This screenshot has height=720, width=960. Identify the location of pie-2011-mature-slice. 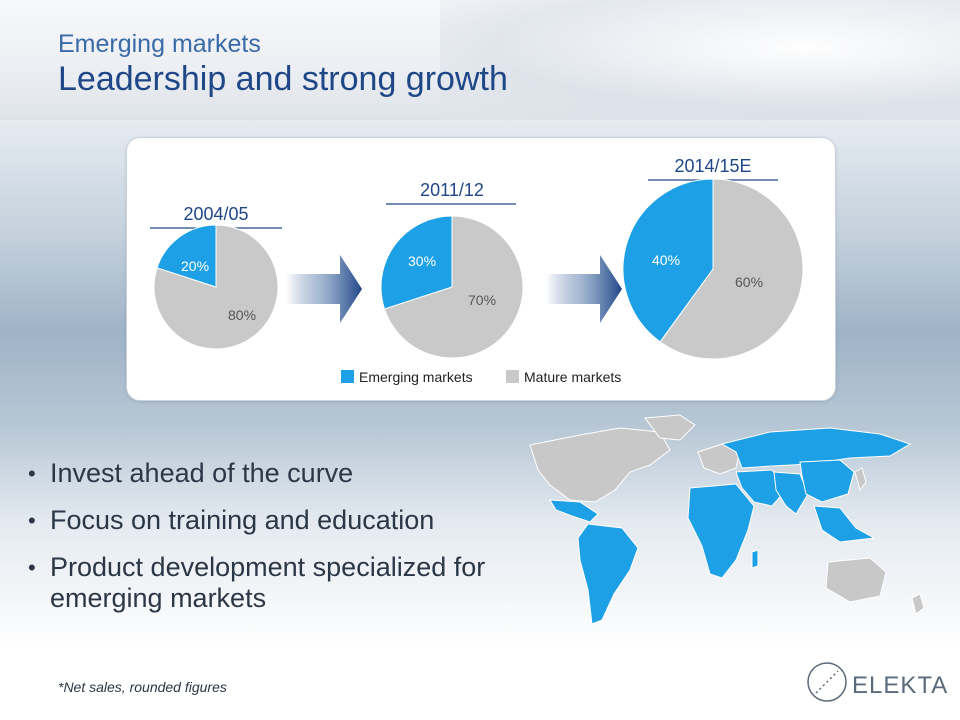
(453, 287).